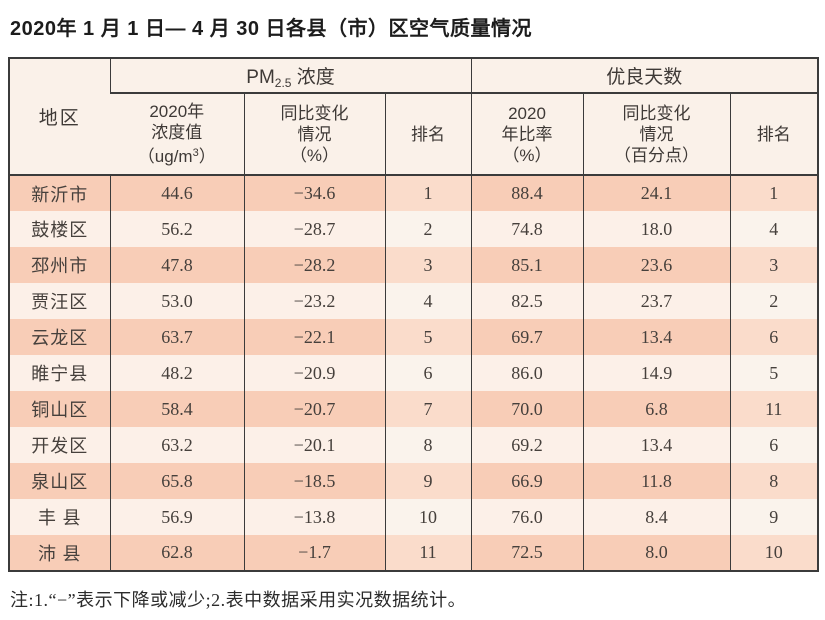 Image resolution: width=825 pixels, height=620 pixels. I want to click on cell-pm25-rank: 7, so click(427, 409).